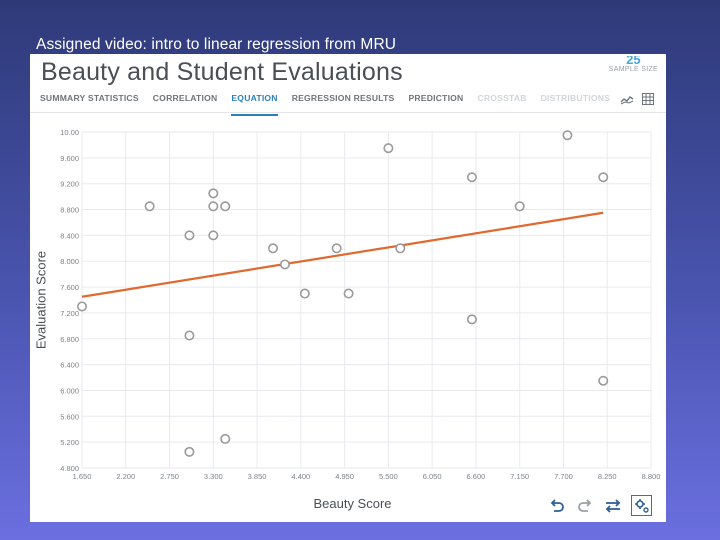 This screenshot has width=720, height=540. Describe the element at coordinates (651, 476) in the screenshot. I see `x-tick-label: 8.800` at that location.